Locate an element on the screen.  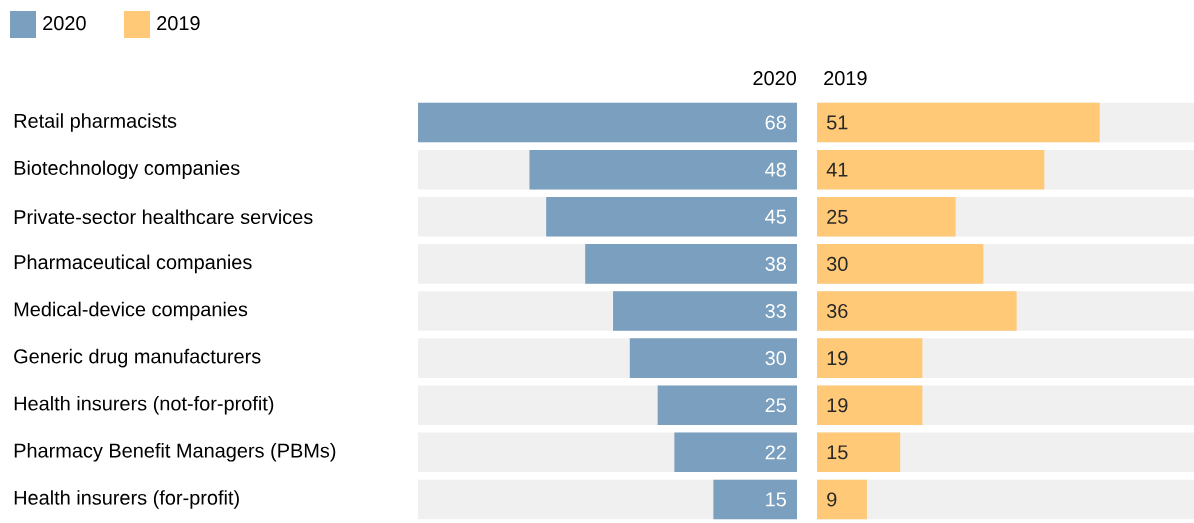
chart-title: 2019 is located at coordinates (845, 78).